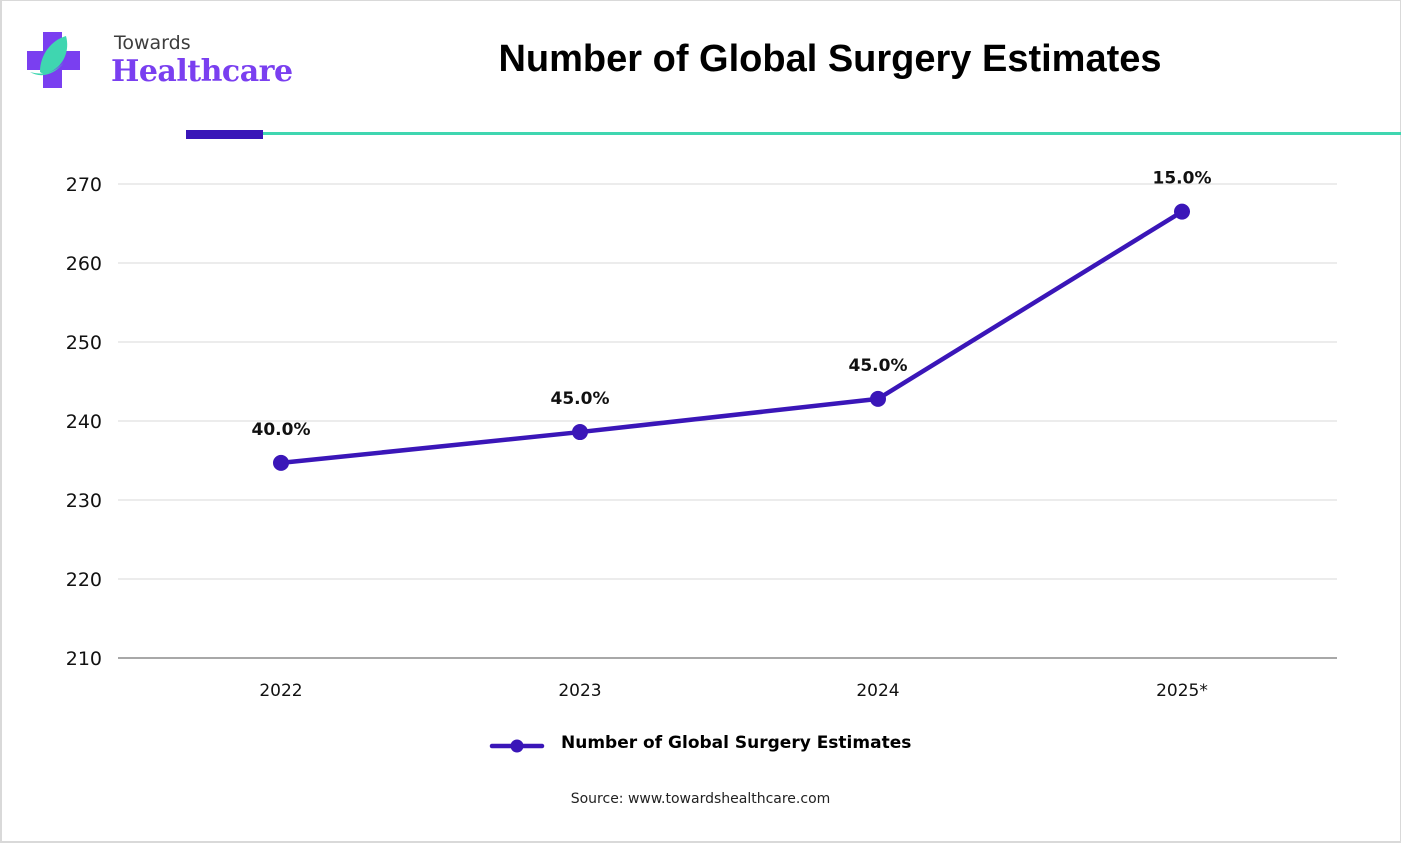 This screenshot has height=843, width=1401. What do you see at coordinates (700, 799) in the screenshot?
I see `source-text: Source: www.towardshealthcare.com` at bounding box center [700, 799].